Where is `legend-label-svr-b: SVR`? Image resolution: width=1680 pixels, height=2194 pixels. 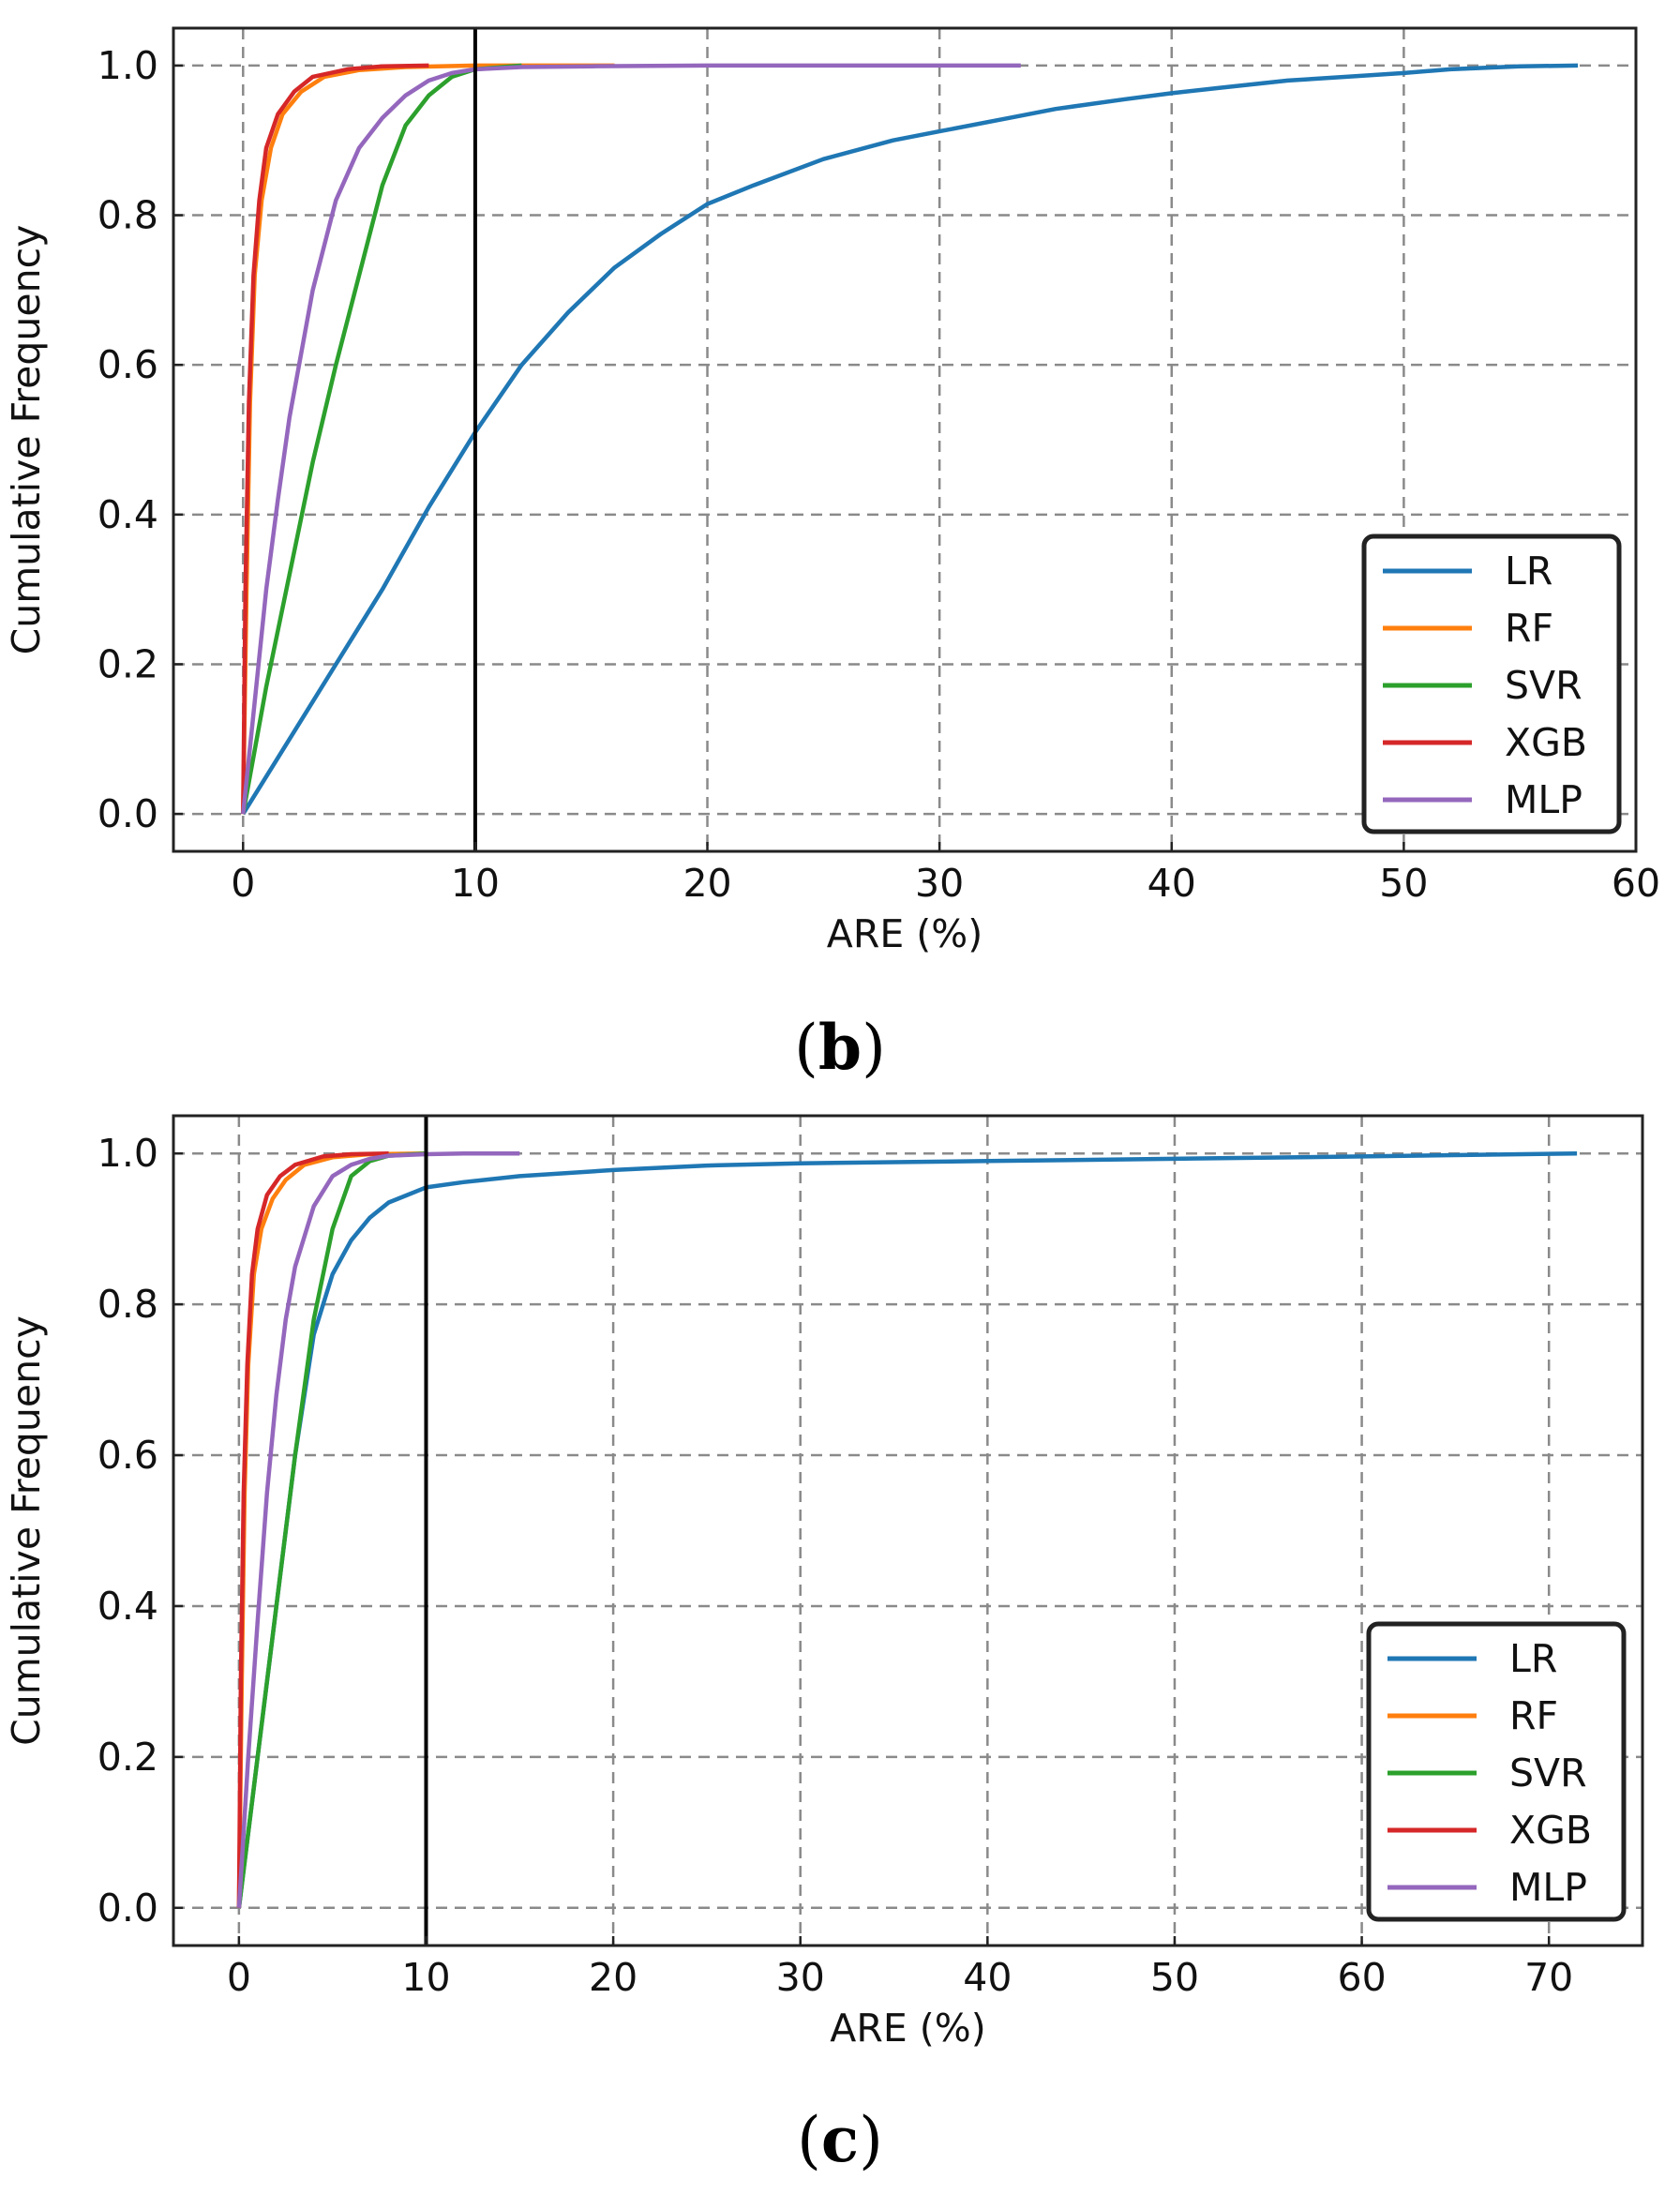
legend-label-svr-b: SVR is located at coordinates (1543, 685).